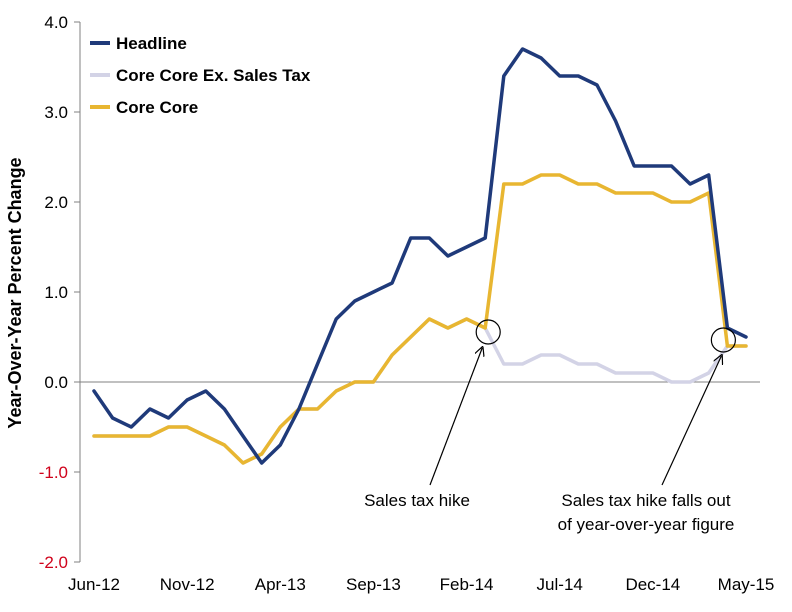 This screenshot has width=792, height=612. I want to click on x-tick-label: Dec-14, so click(652, 584).